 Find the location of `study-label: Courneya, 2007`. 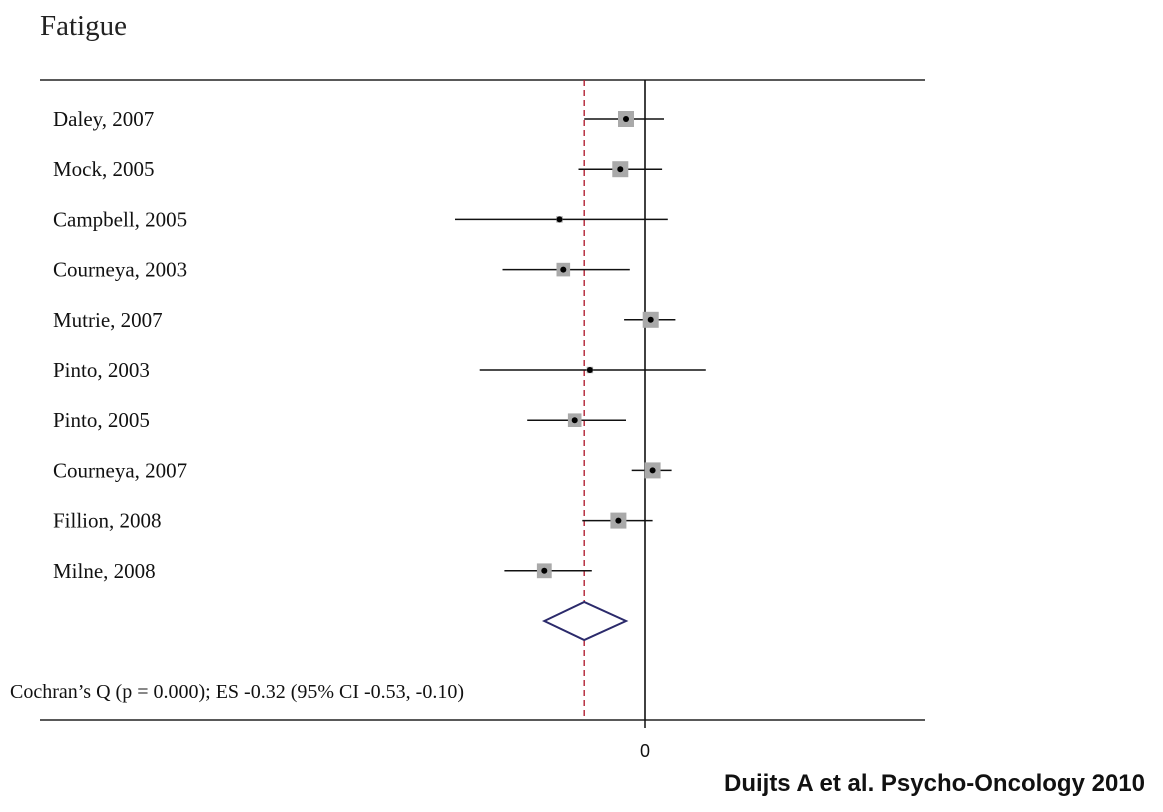

study-label: Courneya, 2007 is located at coordinates (120, 470).